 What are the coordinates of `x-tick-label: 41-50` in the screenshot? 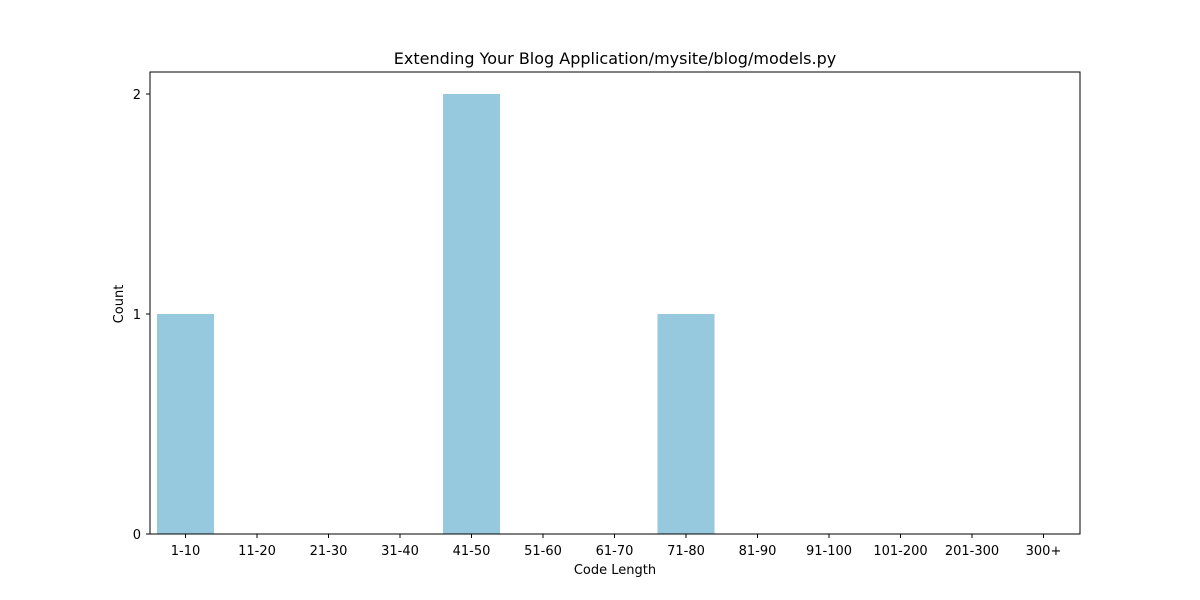 It's located at (472, 551).